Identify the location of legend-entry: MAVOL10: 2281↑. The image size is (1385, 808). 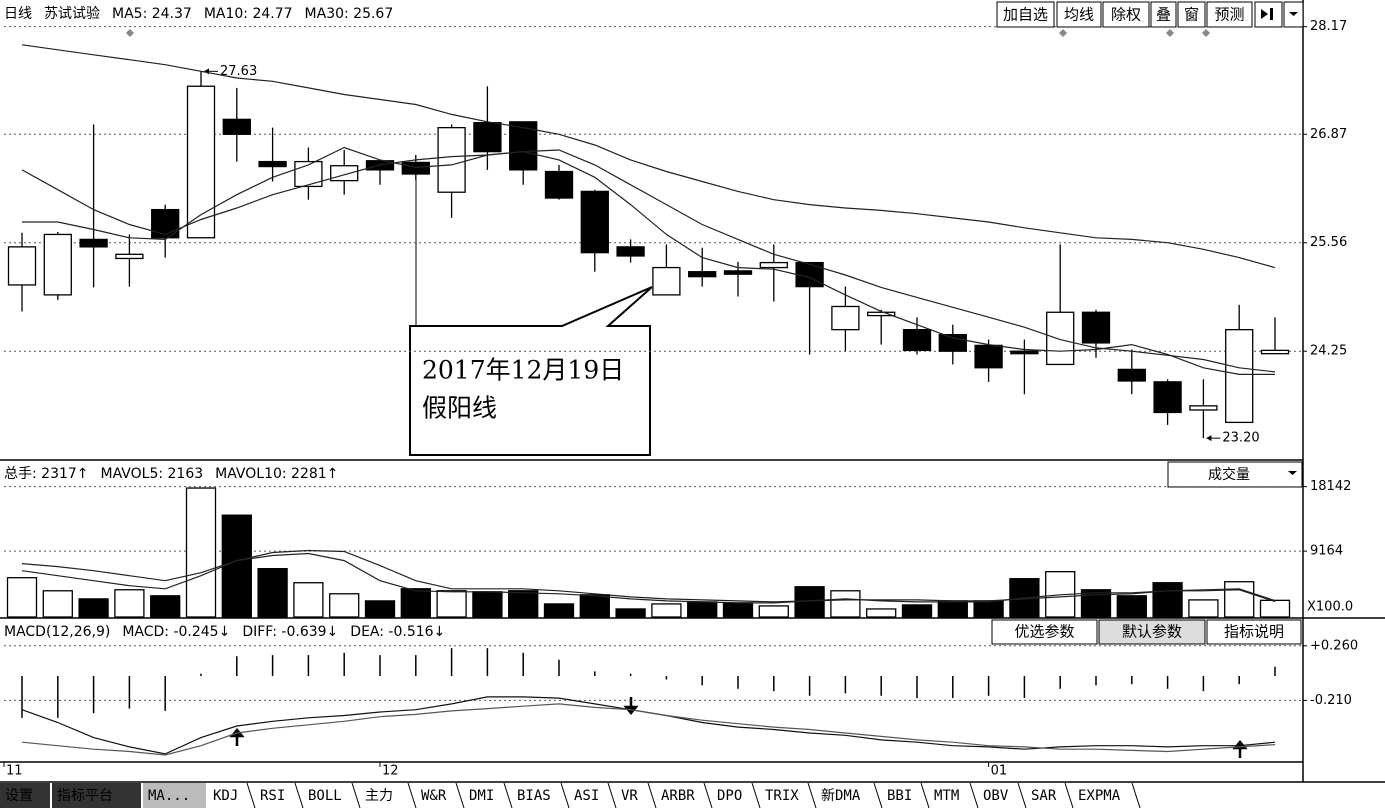
(276, 474).